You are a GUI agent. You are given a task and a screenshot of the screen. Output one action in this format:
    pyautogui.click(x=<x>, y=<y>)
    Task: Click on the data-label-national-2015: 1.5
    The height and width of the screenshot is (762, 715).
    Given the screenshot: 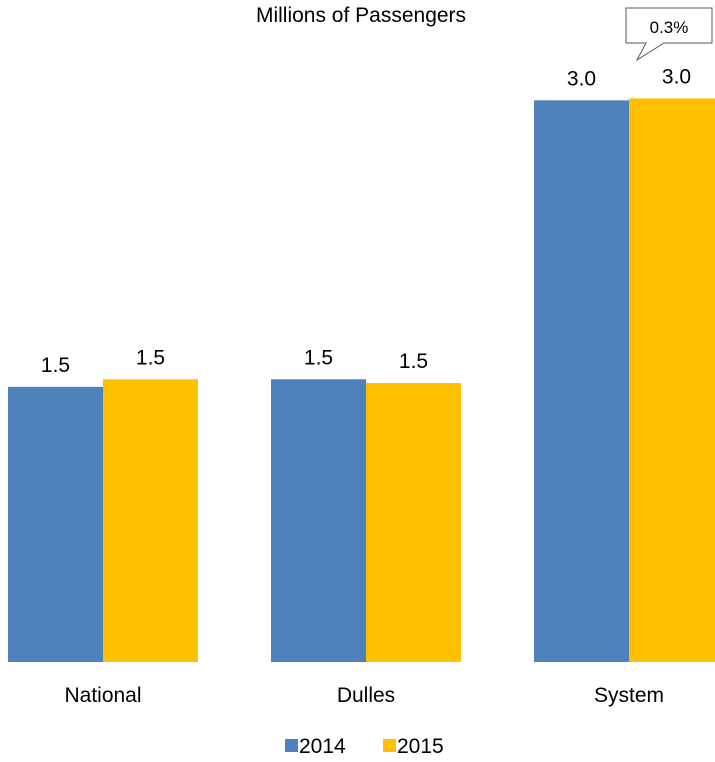 What is the action you would take?
    pyautogui.click(x=150, y=357)
    